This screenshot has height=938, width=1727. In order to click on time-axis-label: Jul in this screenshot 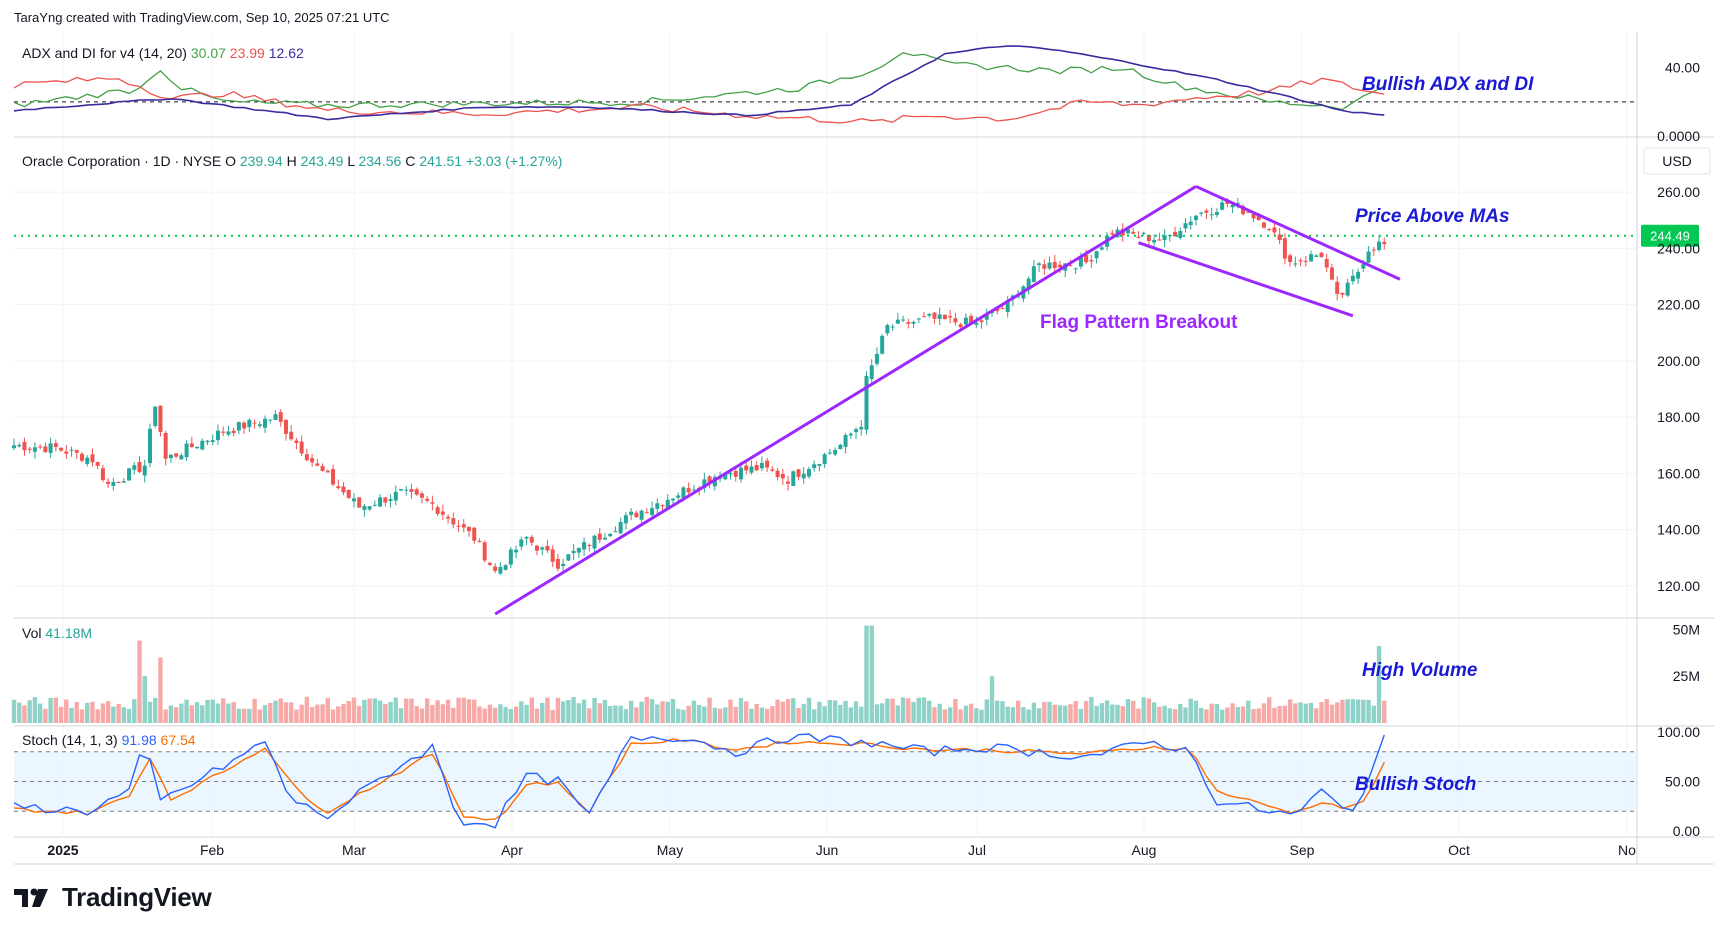, I will do `click(977, 850)`.